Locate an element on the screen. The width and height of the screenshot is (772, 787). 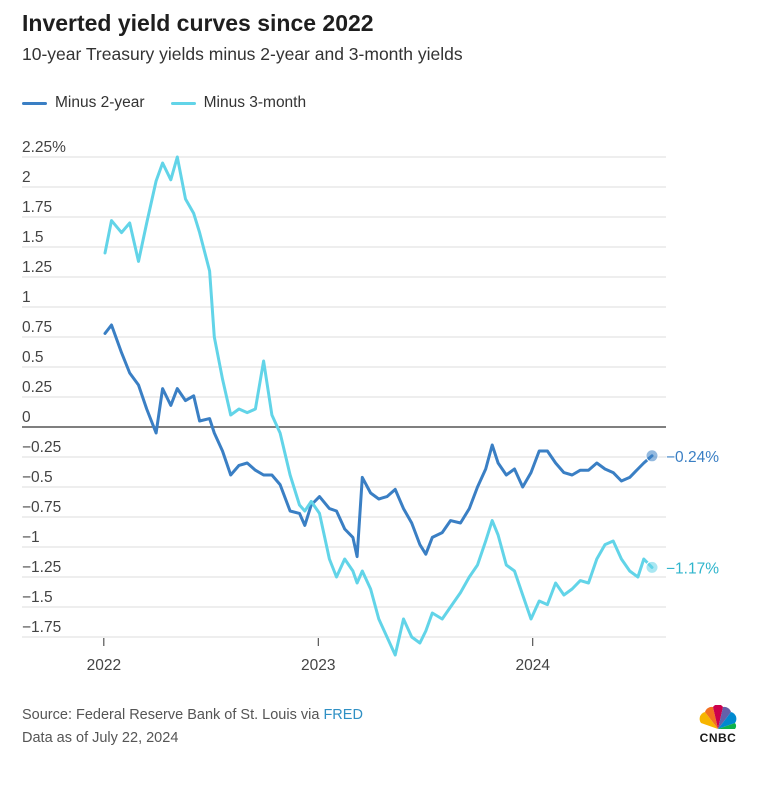
y-tick-label: 0.25 is located at coordinates (37, 387).